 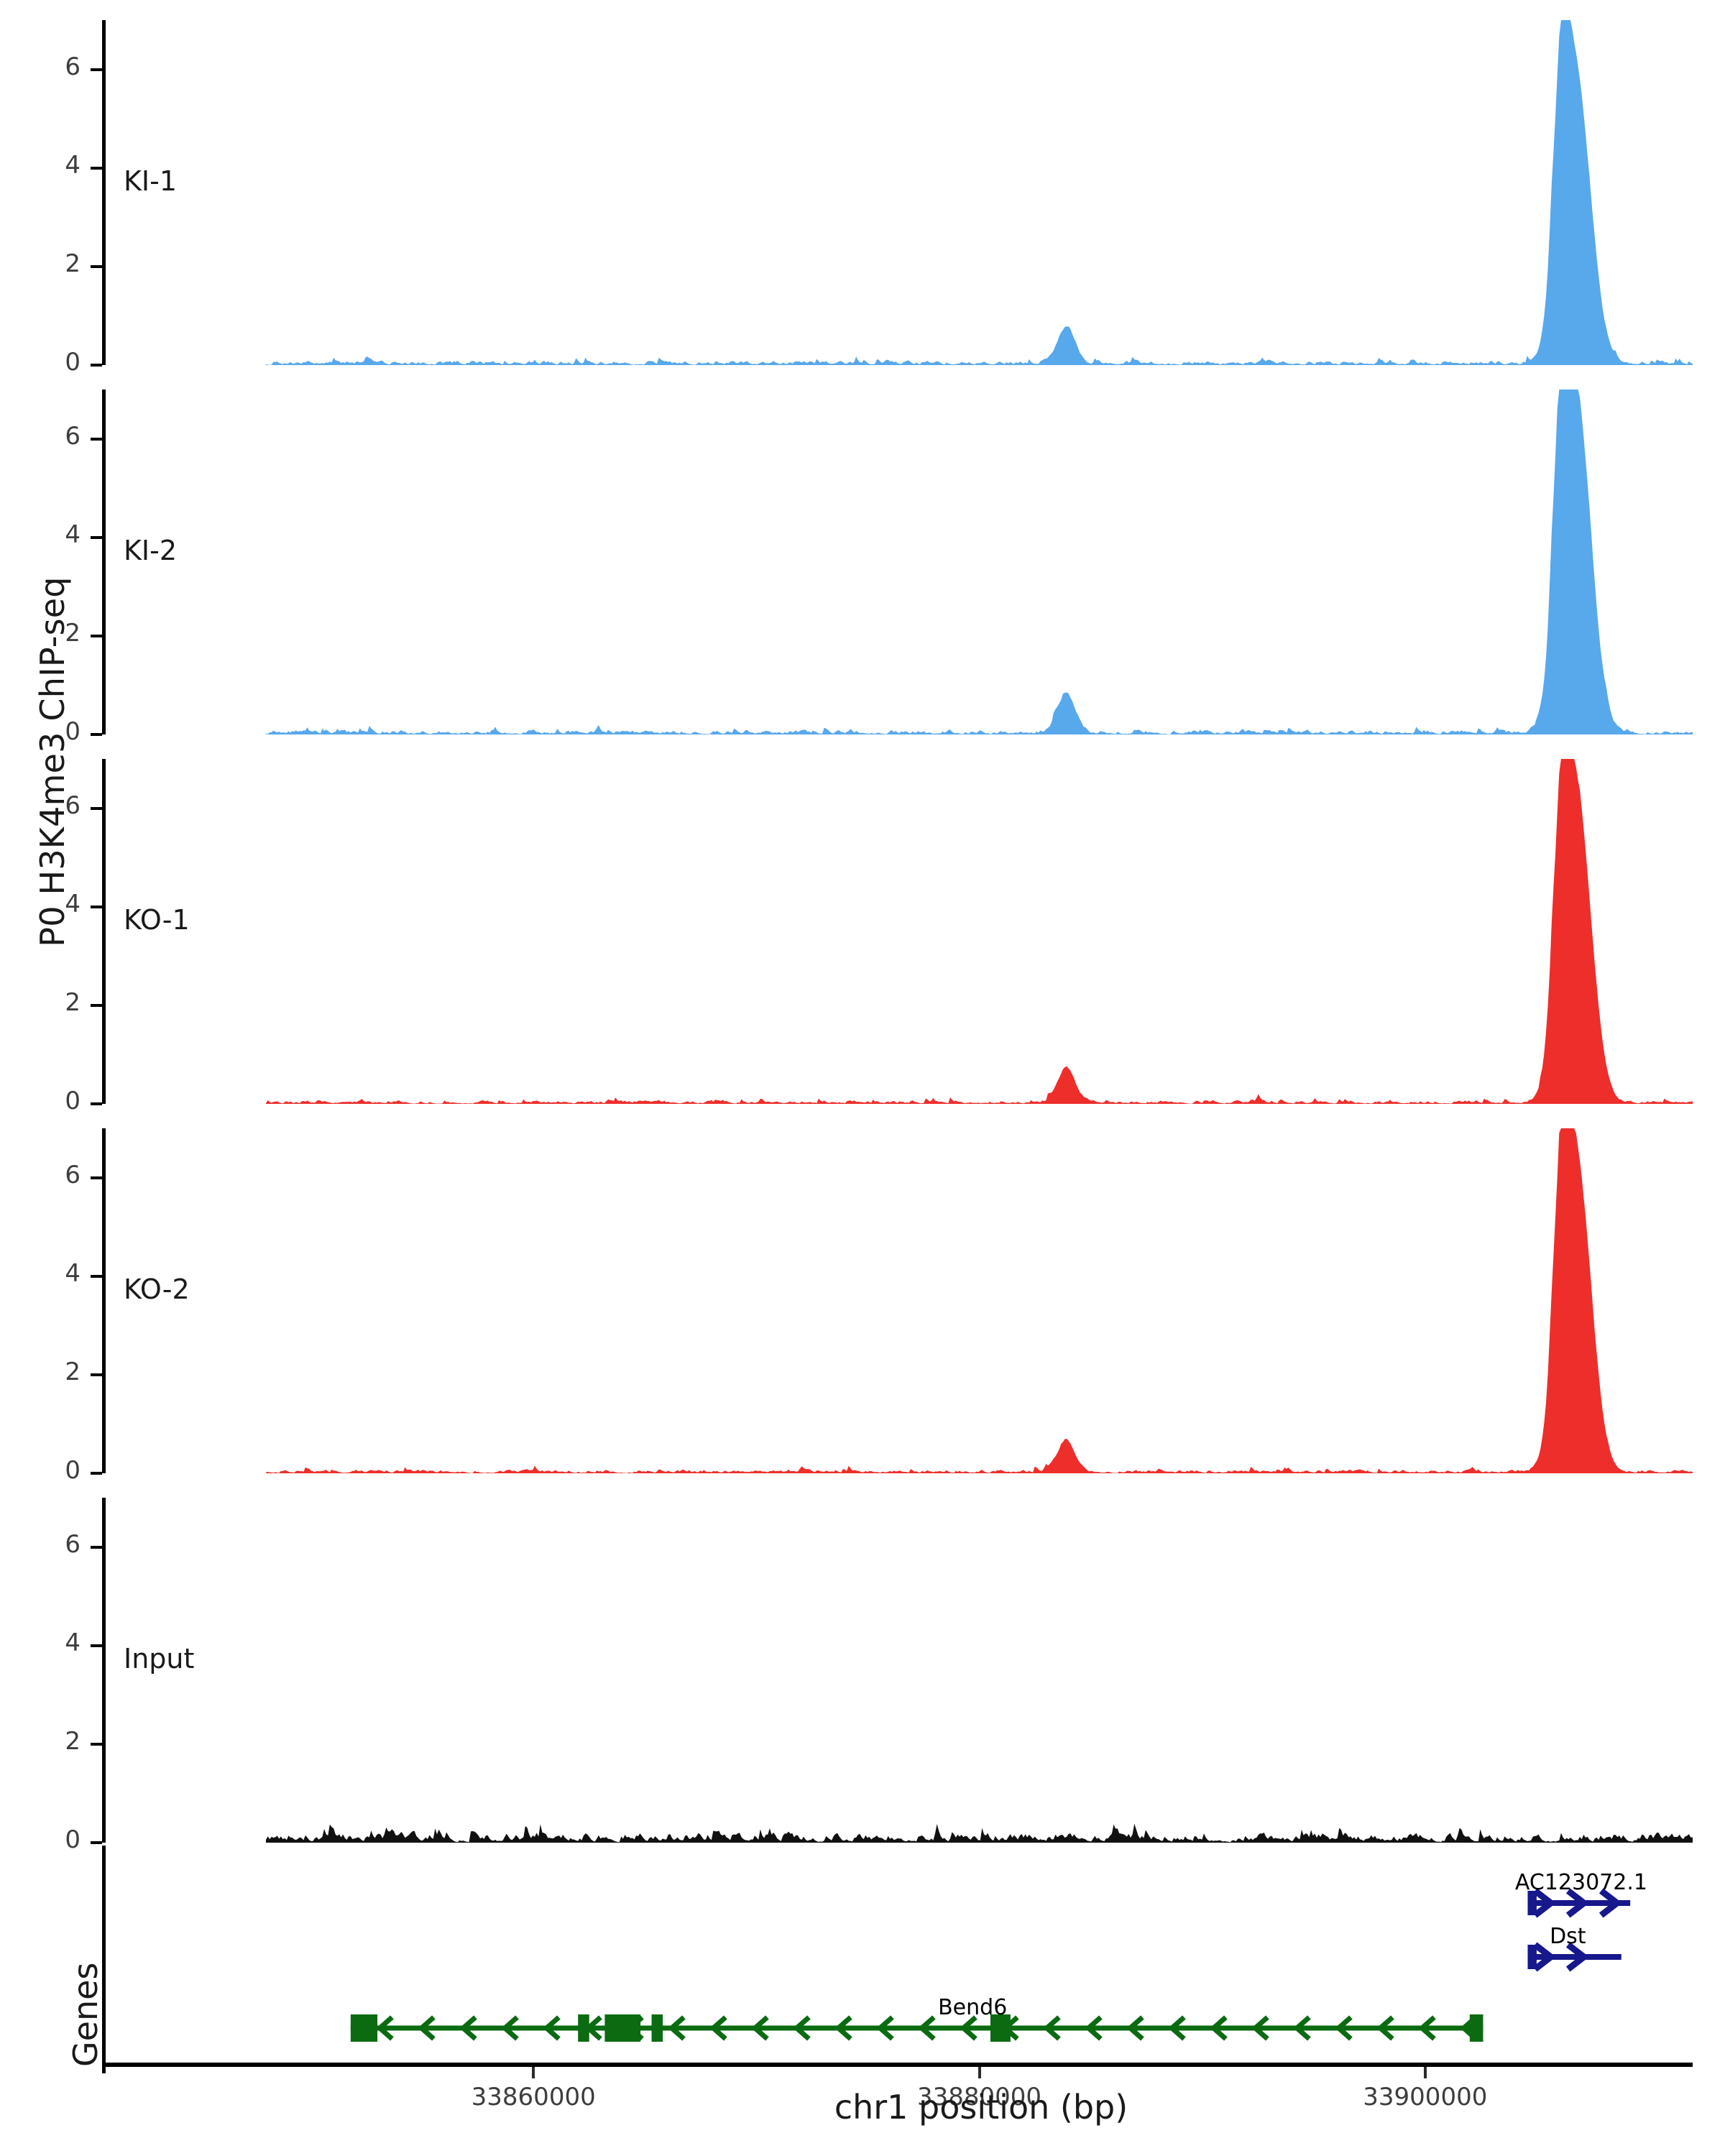 I want to click on gene-label-bend6: Bend6, so click(x=973, y=2007).